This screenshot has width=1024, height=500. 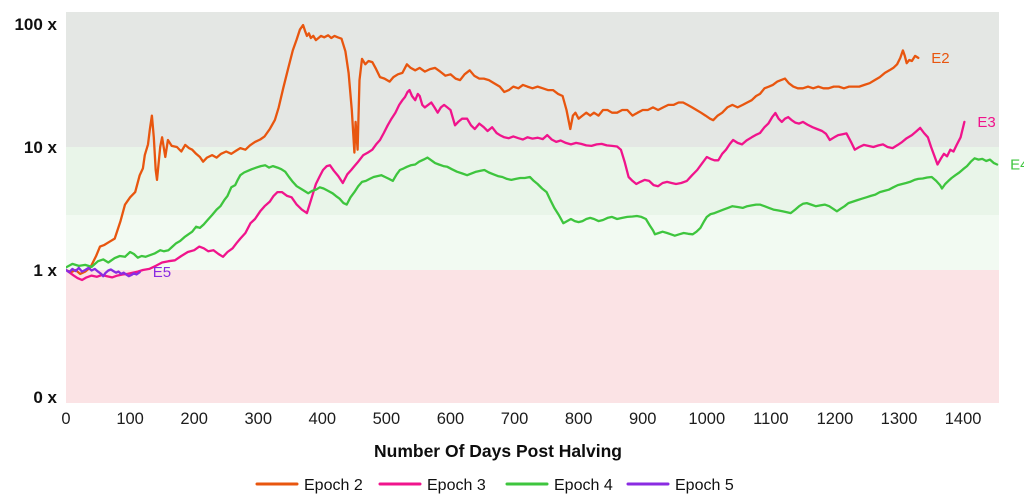 I want to click on x-tick-label: 900, so click(x=643, y=419).